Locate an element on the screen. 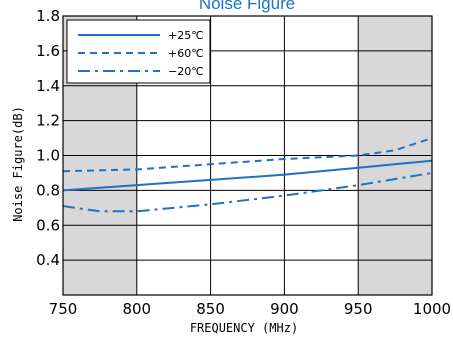 Image resolution: width=453 pixels, height=338 pixels. y-tick-label-4: 1.2 is located at coordinates (48, 121).